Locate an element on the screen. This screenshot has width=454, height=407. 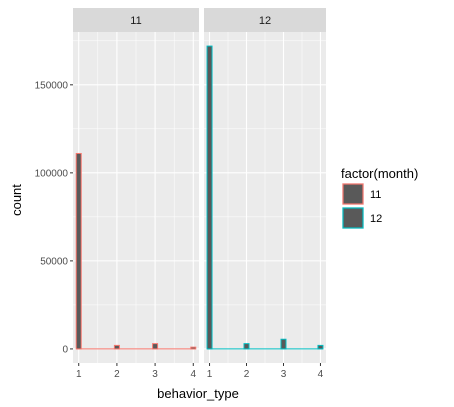
y-tick-label: 100000 is located at coordinates (52, 173).